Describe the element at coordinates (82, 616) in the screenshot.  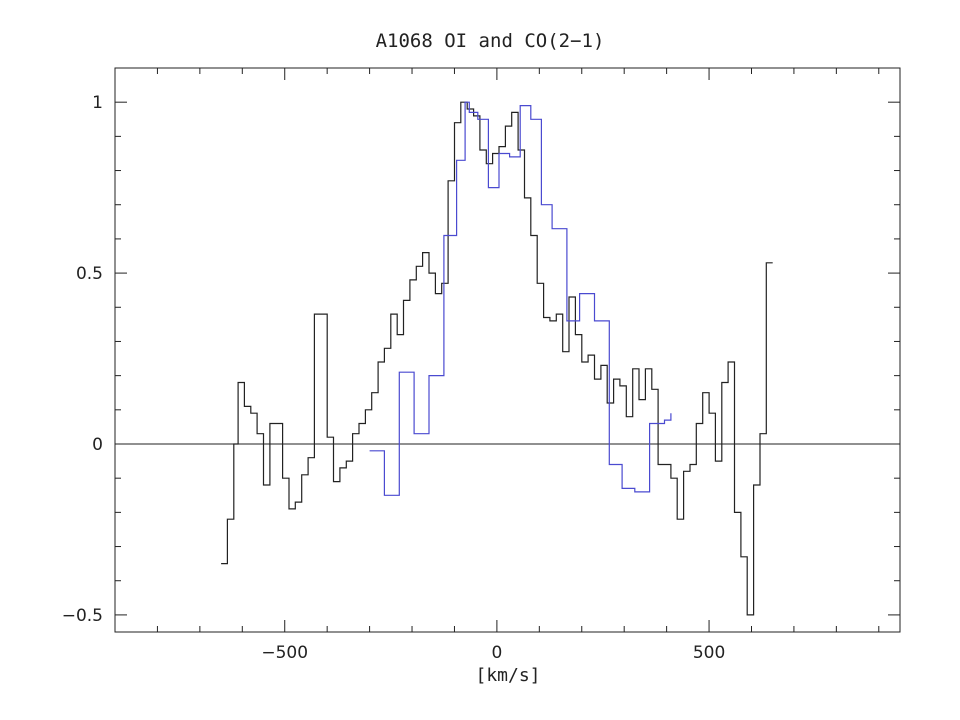
I see `y-tick-label: −0.5` at that location.